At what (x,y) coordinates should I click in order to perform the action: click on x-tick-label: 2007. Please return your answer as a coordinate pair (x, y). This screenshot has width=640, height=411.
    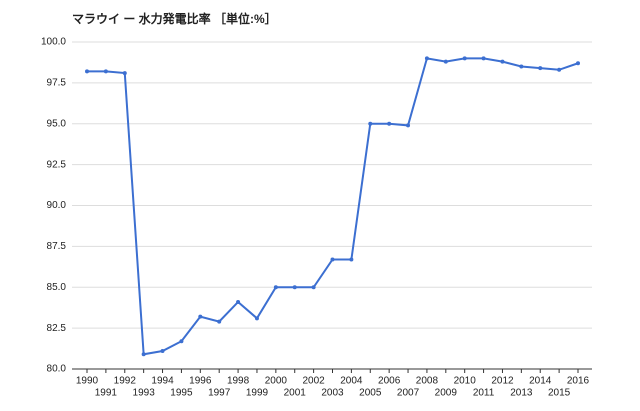
    Looking at the image, I should click on (408, 393).